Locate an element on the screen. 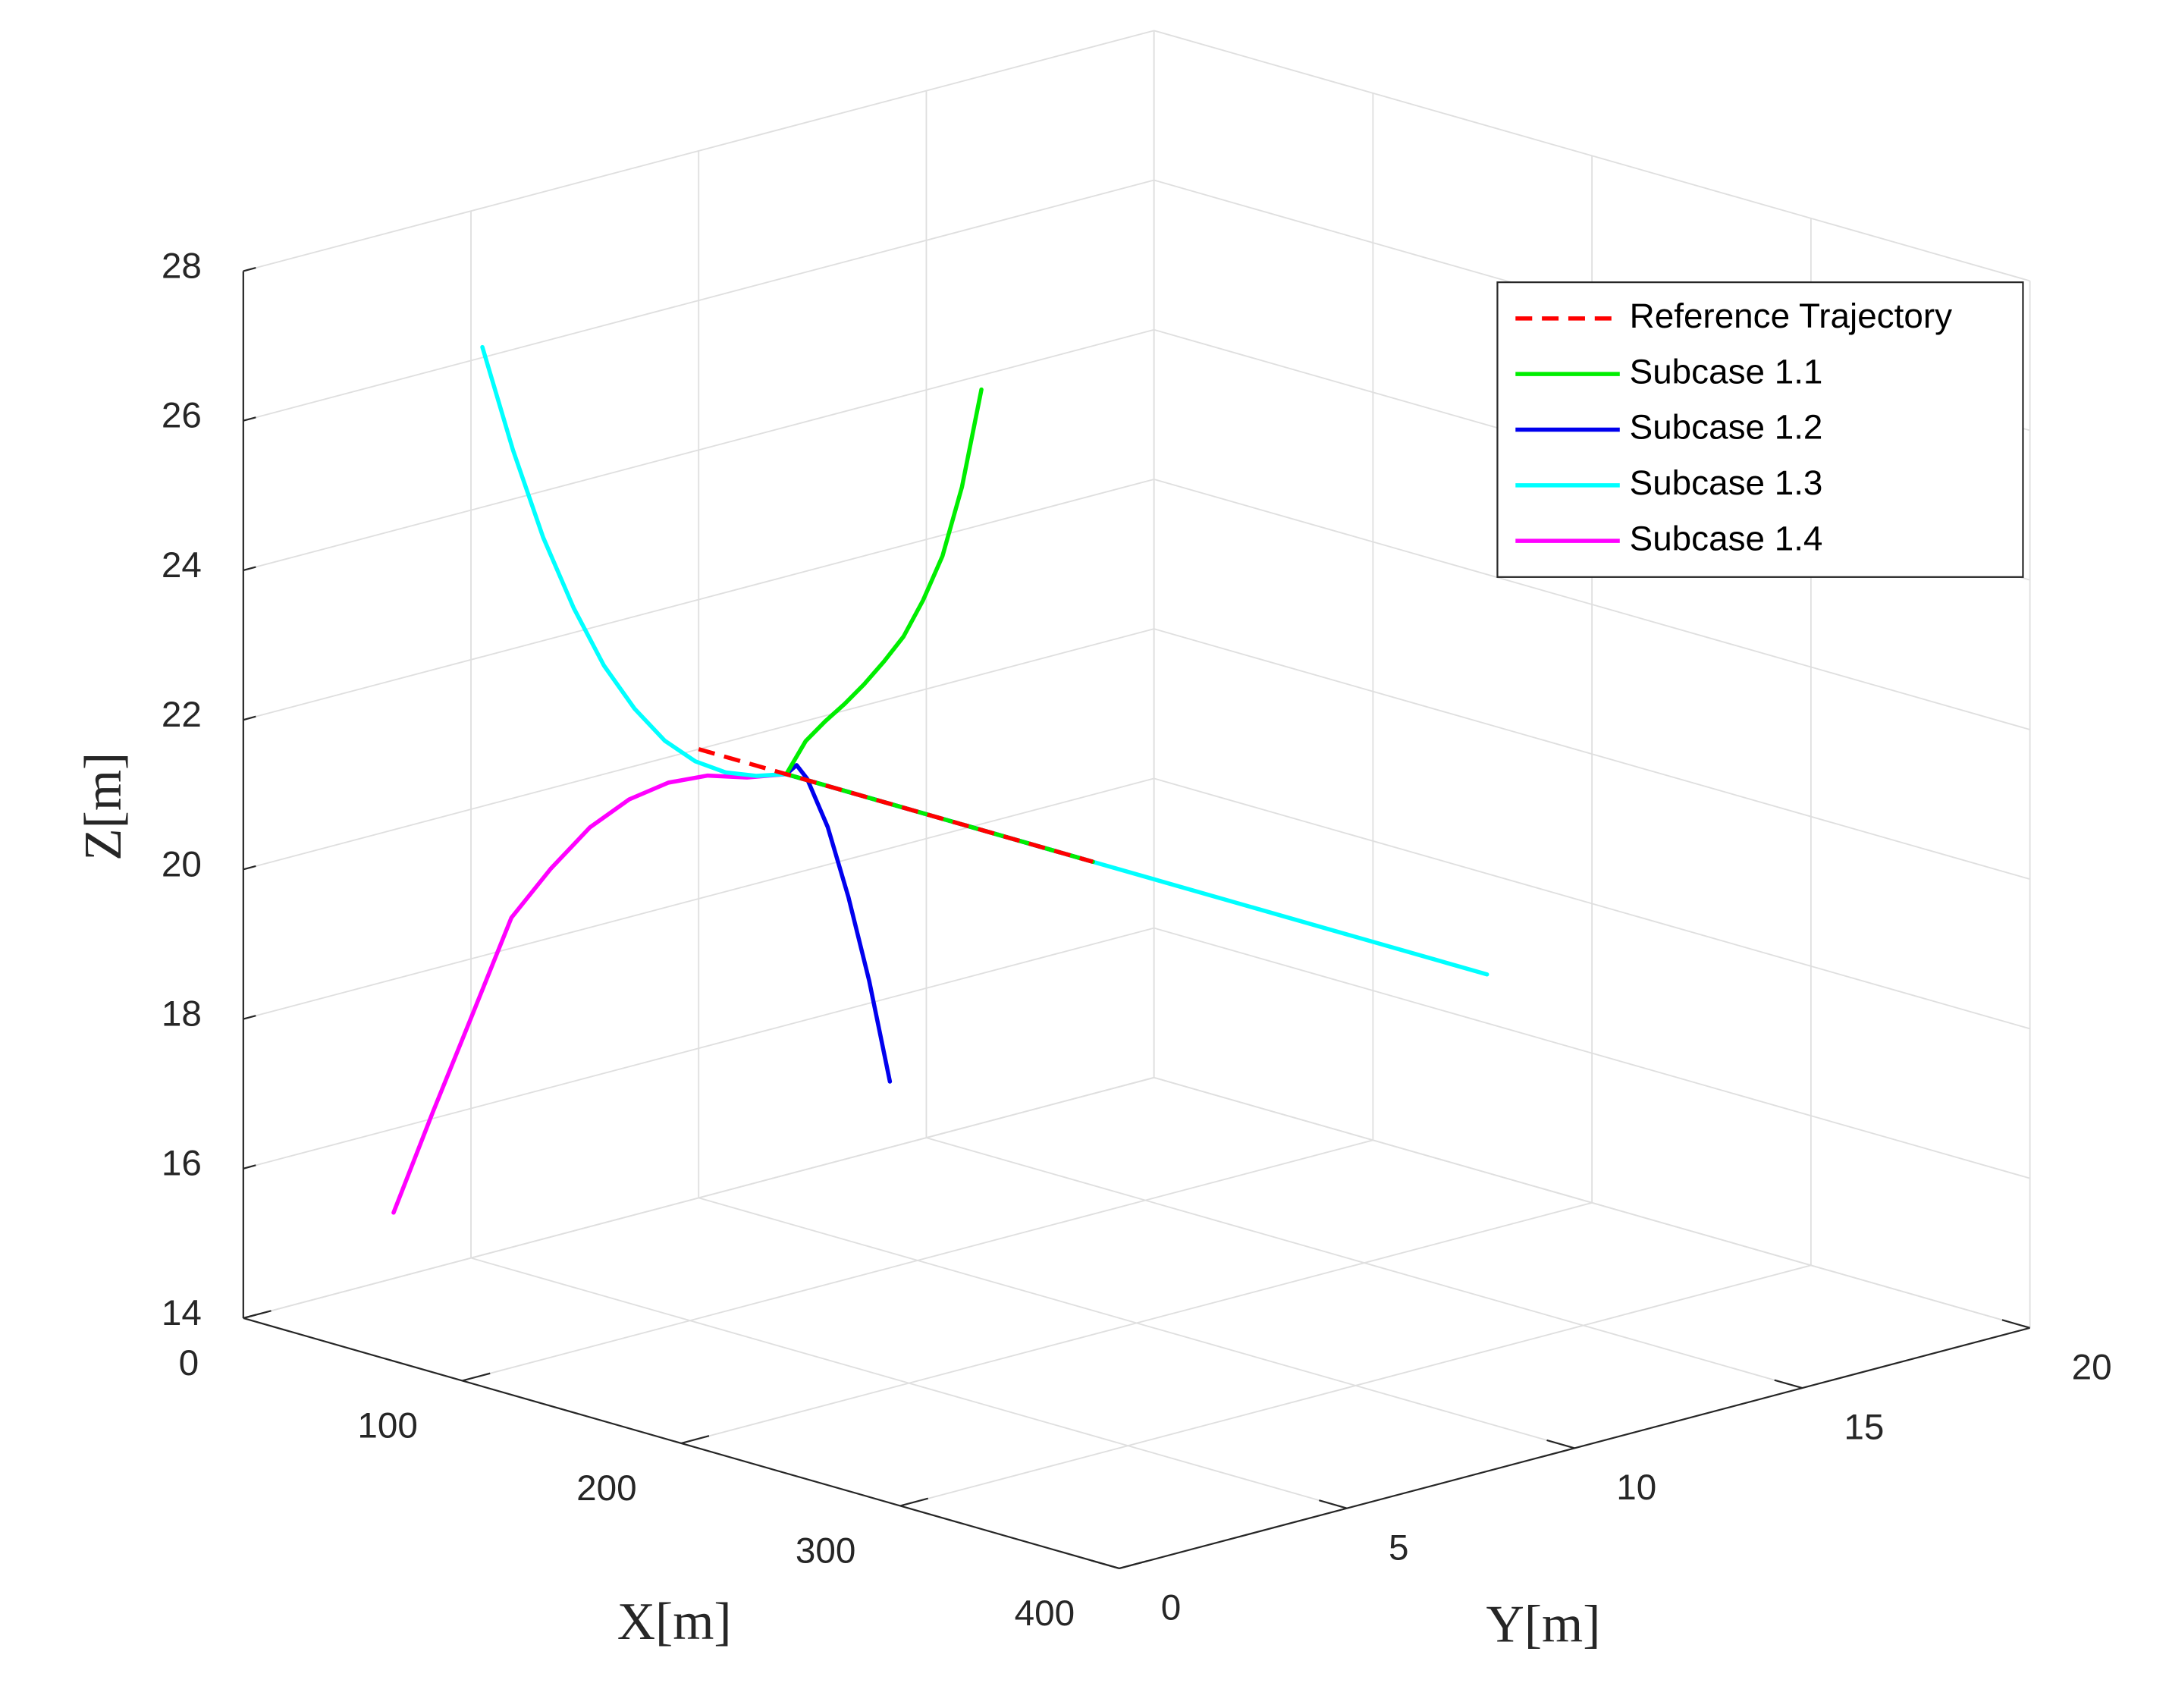 This screenshot has width=2169, height=1708. z-tick-label: 28 is located at coordinates (182, 266).